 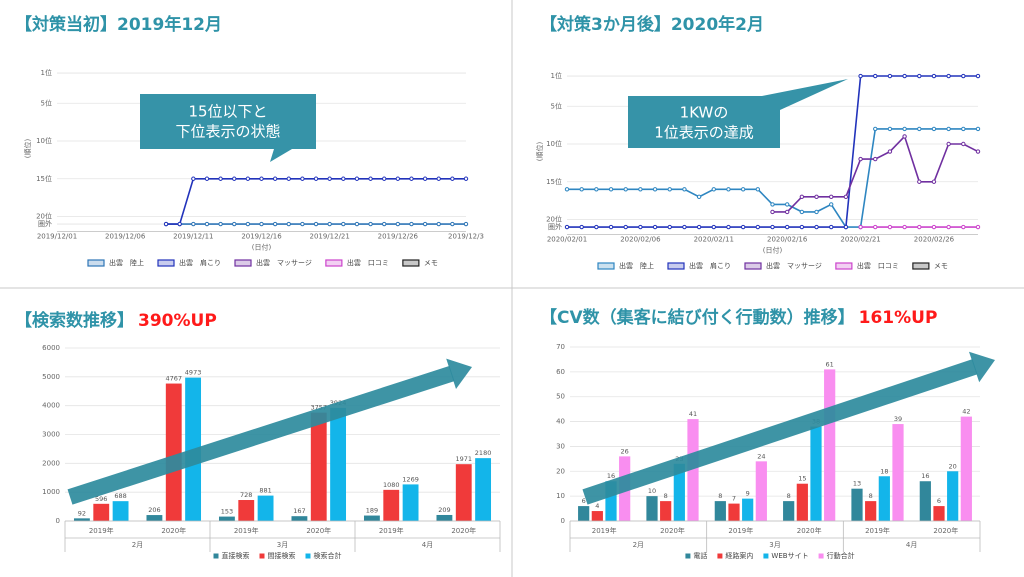 I want to click on y-tick-label: 10, so click(x=560, y=496).